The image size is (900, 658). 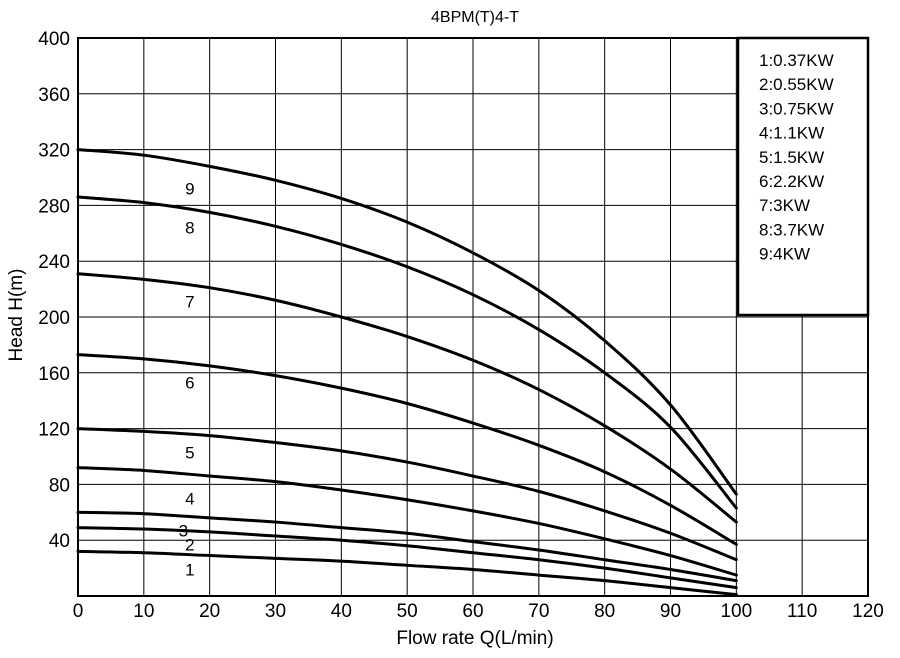 I want to click on x-tick-label: 70, so click(x=538, y=611).